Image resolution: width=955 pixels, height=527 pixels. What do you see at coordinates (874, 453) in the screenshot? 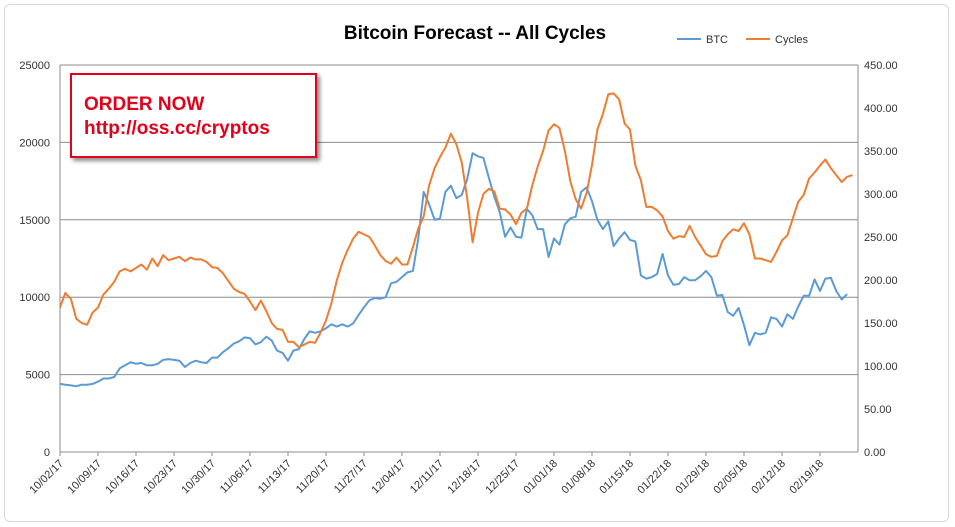
I see `right-tick-label: 0.00` at bounding box center [874, 453].